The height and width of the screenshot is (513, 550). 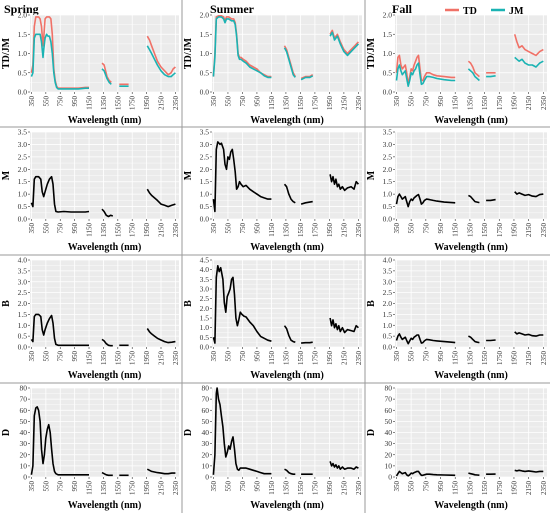 I want to click on y-tick-label: 30, so click(x=24, y=443).